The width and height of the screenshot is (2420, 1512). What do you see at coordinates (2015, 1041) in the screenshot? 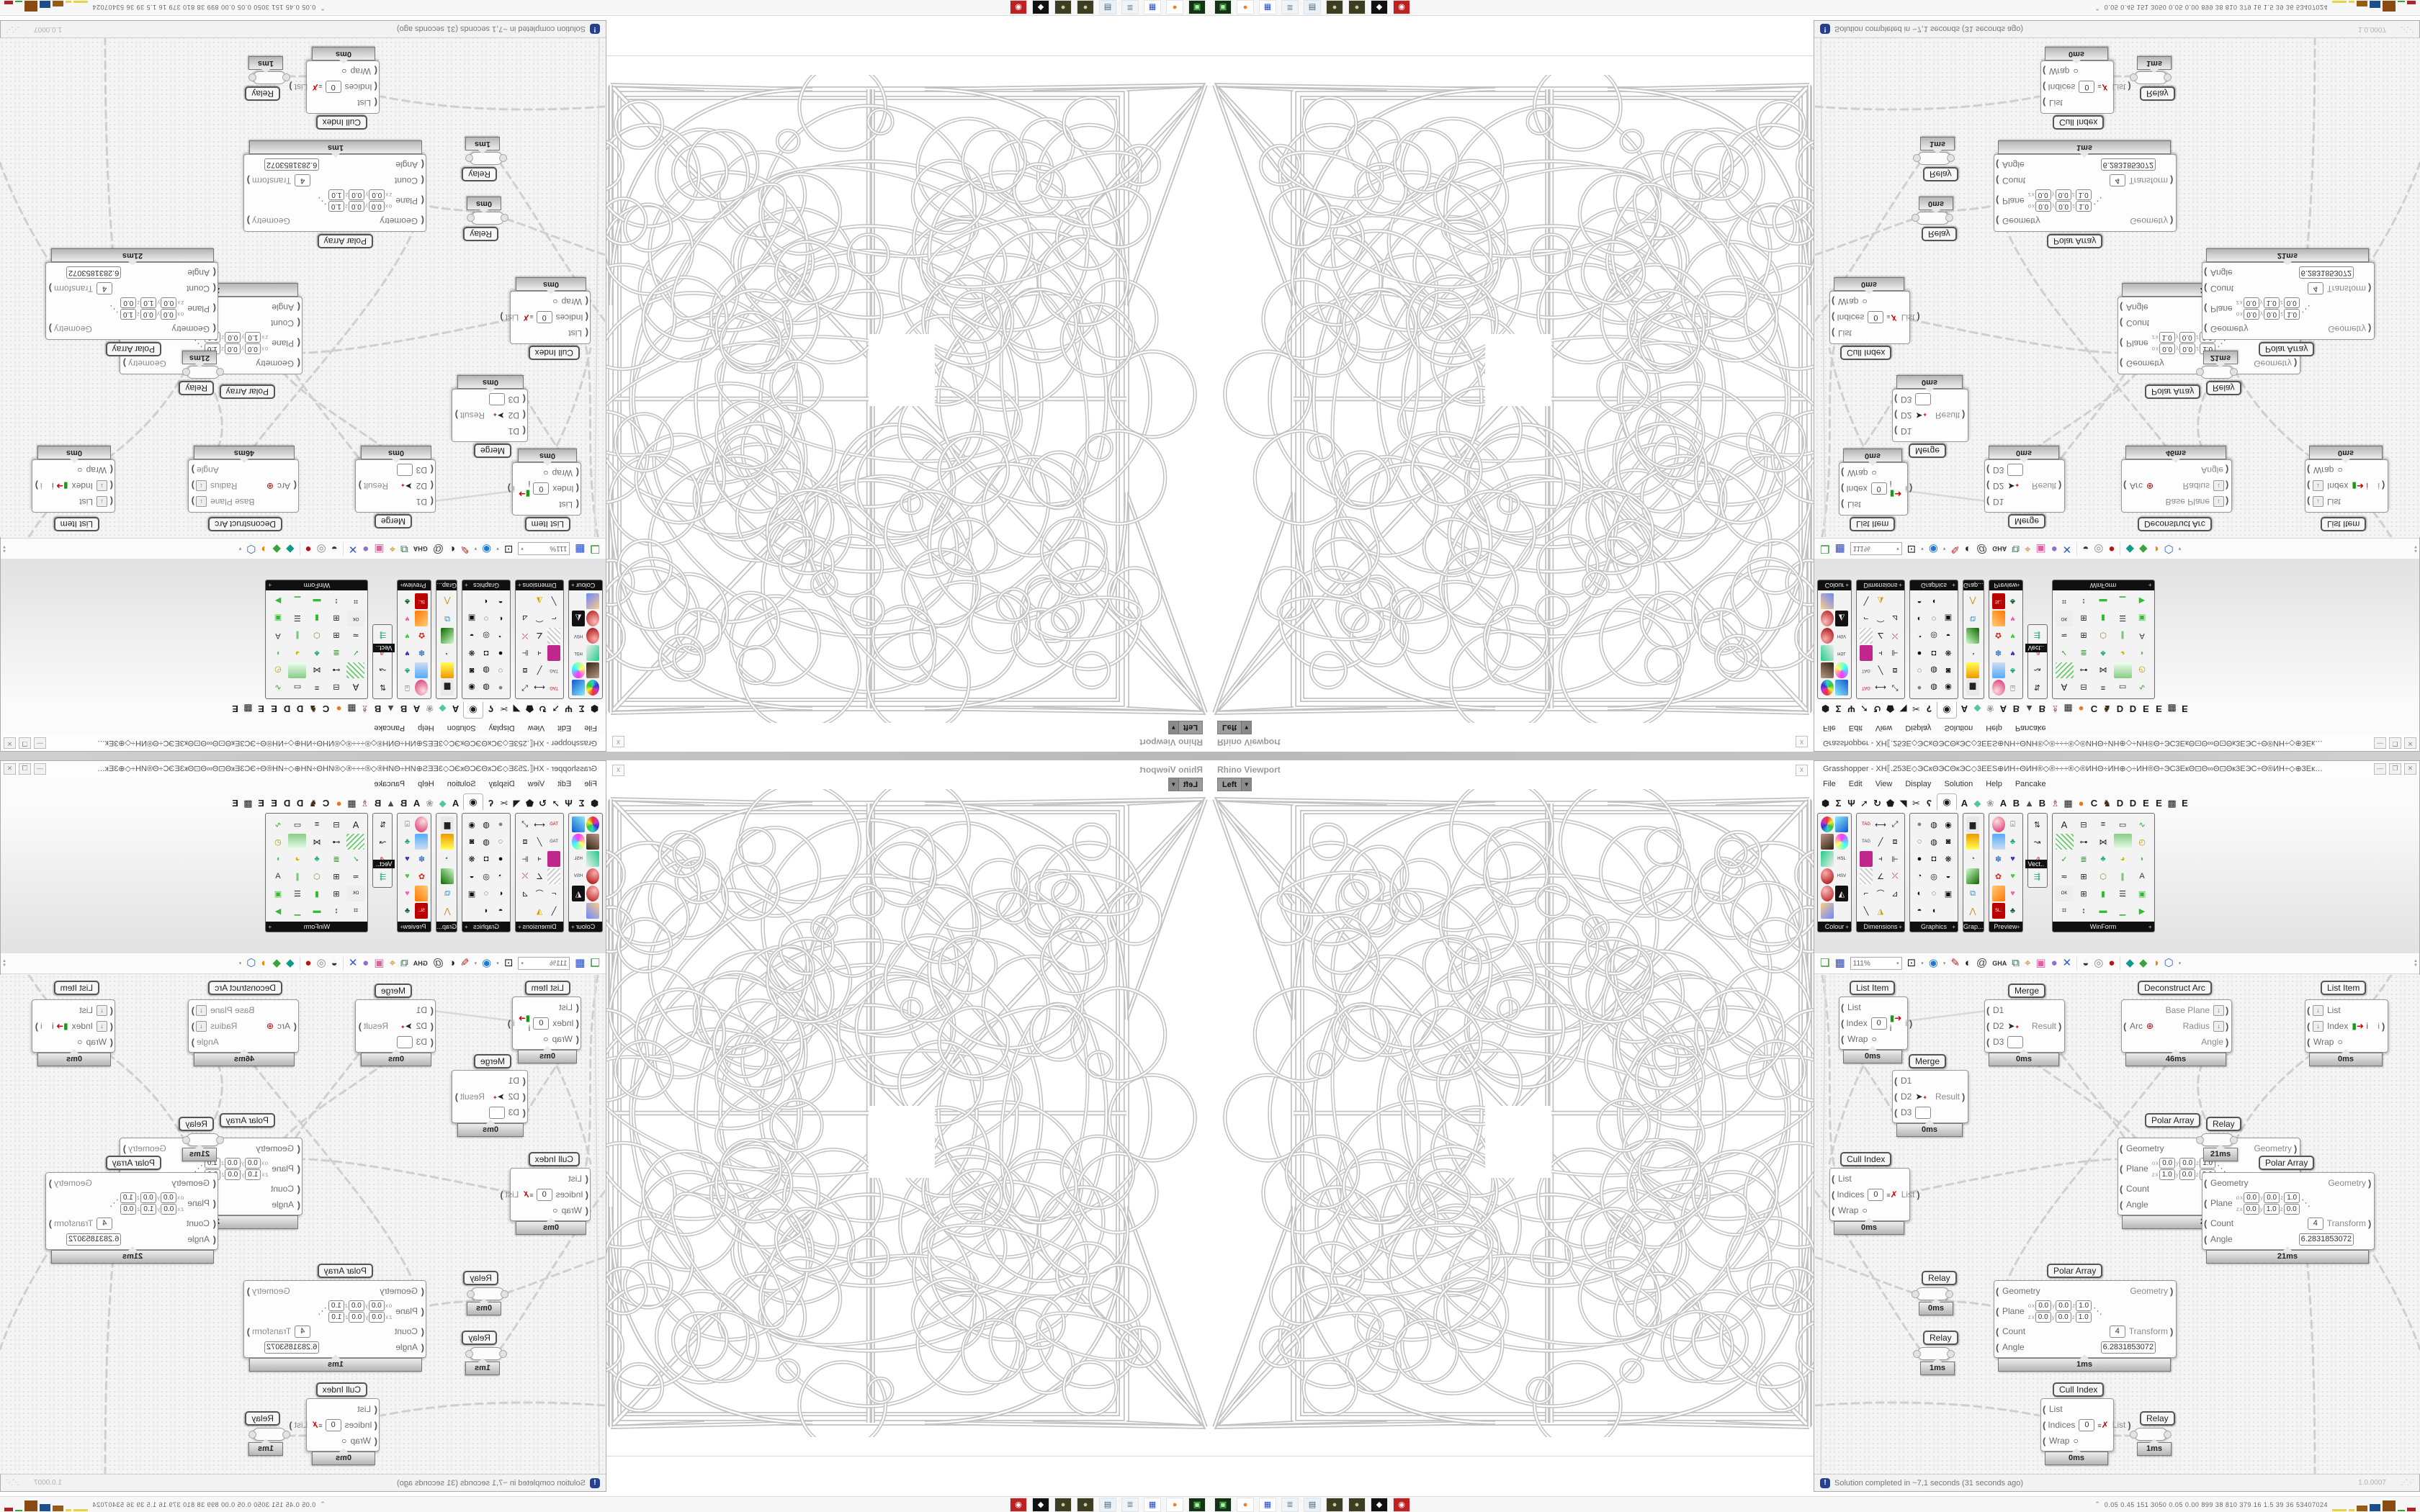
I see `value-box` at bounding box center [2015, 1041].